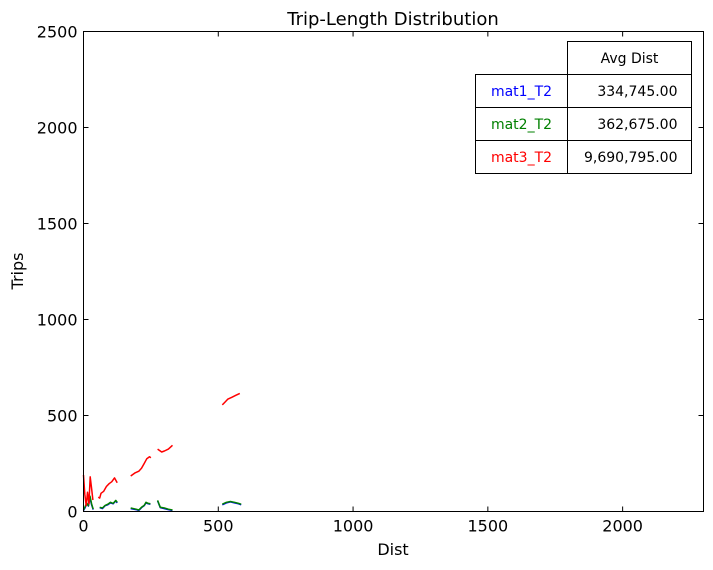 The image size is (713, 570). What do you see at coordinates (637, 125) in the screenshot?
I see `table-row-value: 362,675.00` at bounding box center [637, 125].